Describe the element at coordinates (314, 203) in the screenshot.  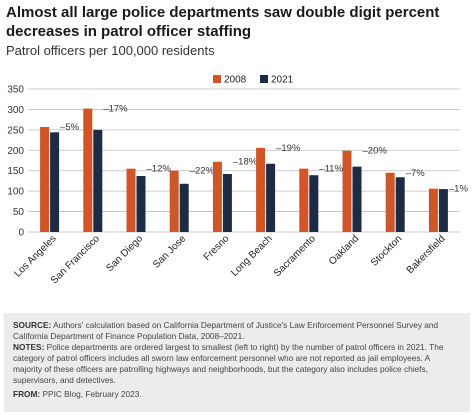
I see `bar-2021-sacramento` at that location.